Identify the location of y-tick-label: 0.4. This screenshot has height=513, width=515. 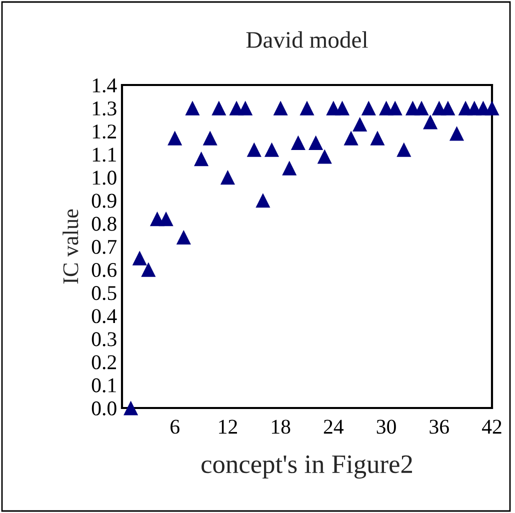
(104, 316).